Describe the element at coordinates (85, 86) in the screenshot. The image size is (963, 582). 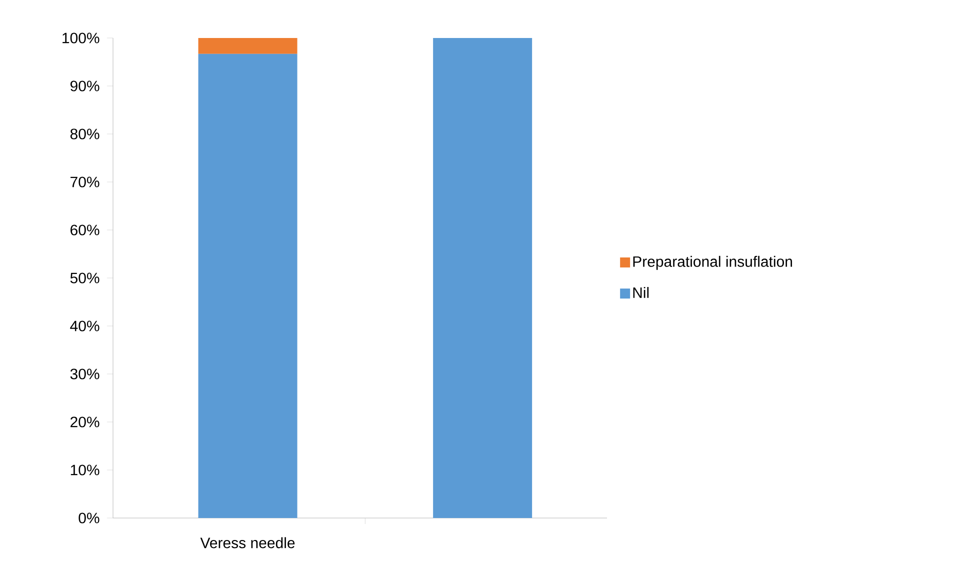
I see `y-tick-label: 90%` at that location.